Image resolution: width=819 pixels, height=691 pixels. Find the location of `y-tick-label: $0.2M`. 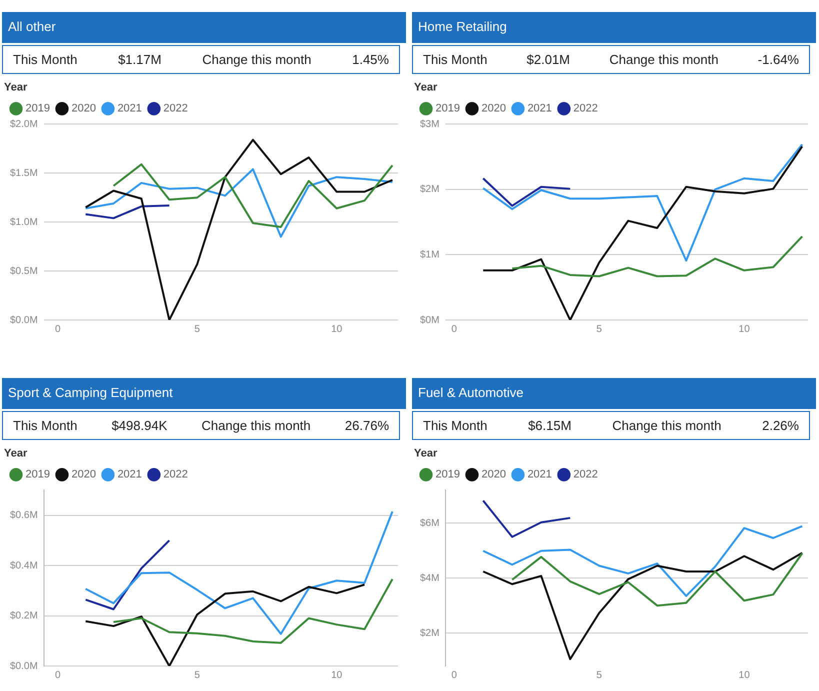

y-tick-label: $0.2M is located at coordinates (24, 616).